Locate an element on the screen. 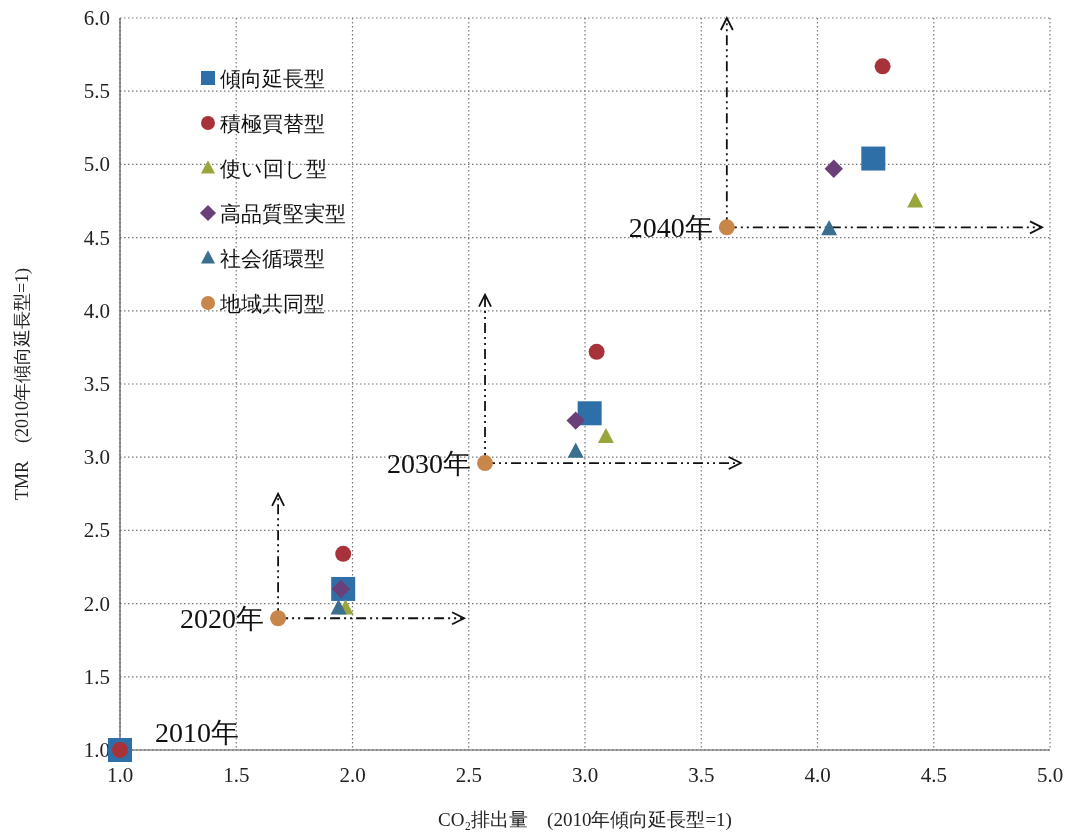 The image size is (1077, 836). y-tick-label: 5.0 is located at coordinates (96, 164).